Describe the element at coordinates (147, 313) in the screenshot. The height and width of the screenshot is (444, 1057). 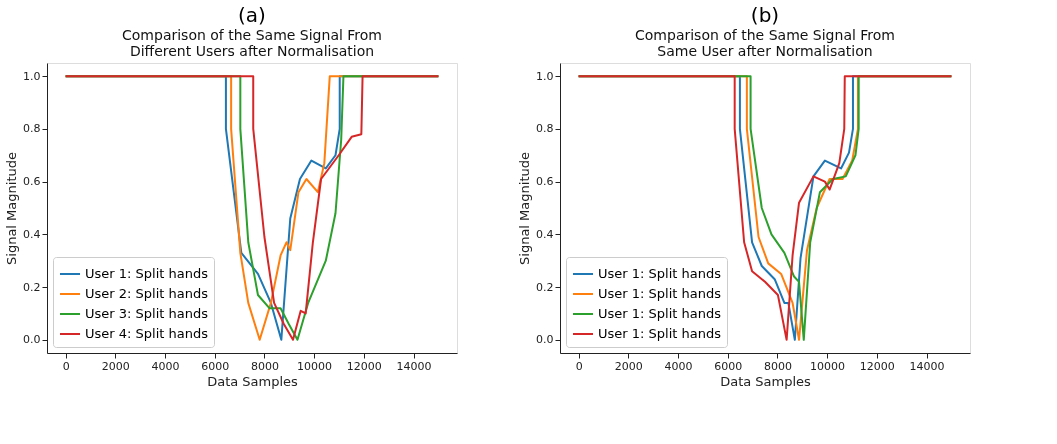
I see `legend-label: User 3: Split hands` at that location.